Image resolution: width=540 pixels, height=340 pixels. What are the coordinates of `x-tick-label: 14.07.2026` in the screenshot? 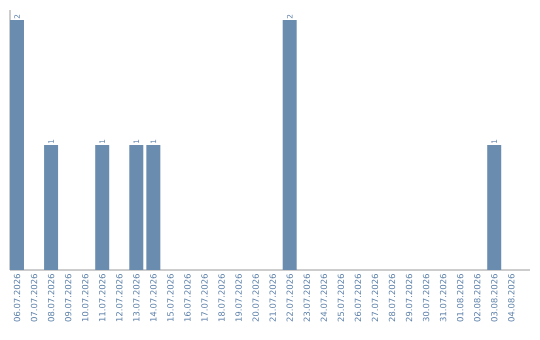 It's located at (153, 298).